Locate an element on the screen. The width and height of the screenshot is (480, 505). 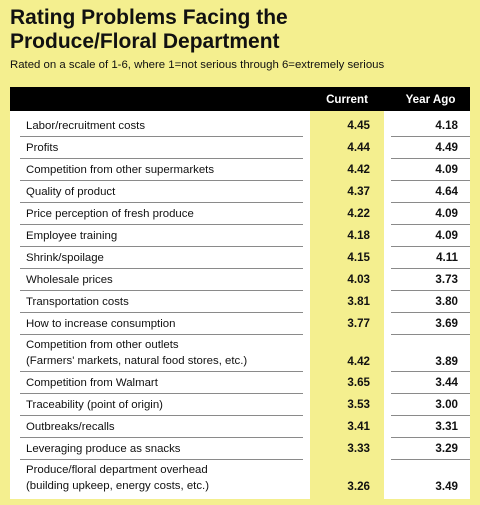
current-value: 3.53 is located at coordinates (358, 404).